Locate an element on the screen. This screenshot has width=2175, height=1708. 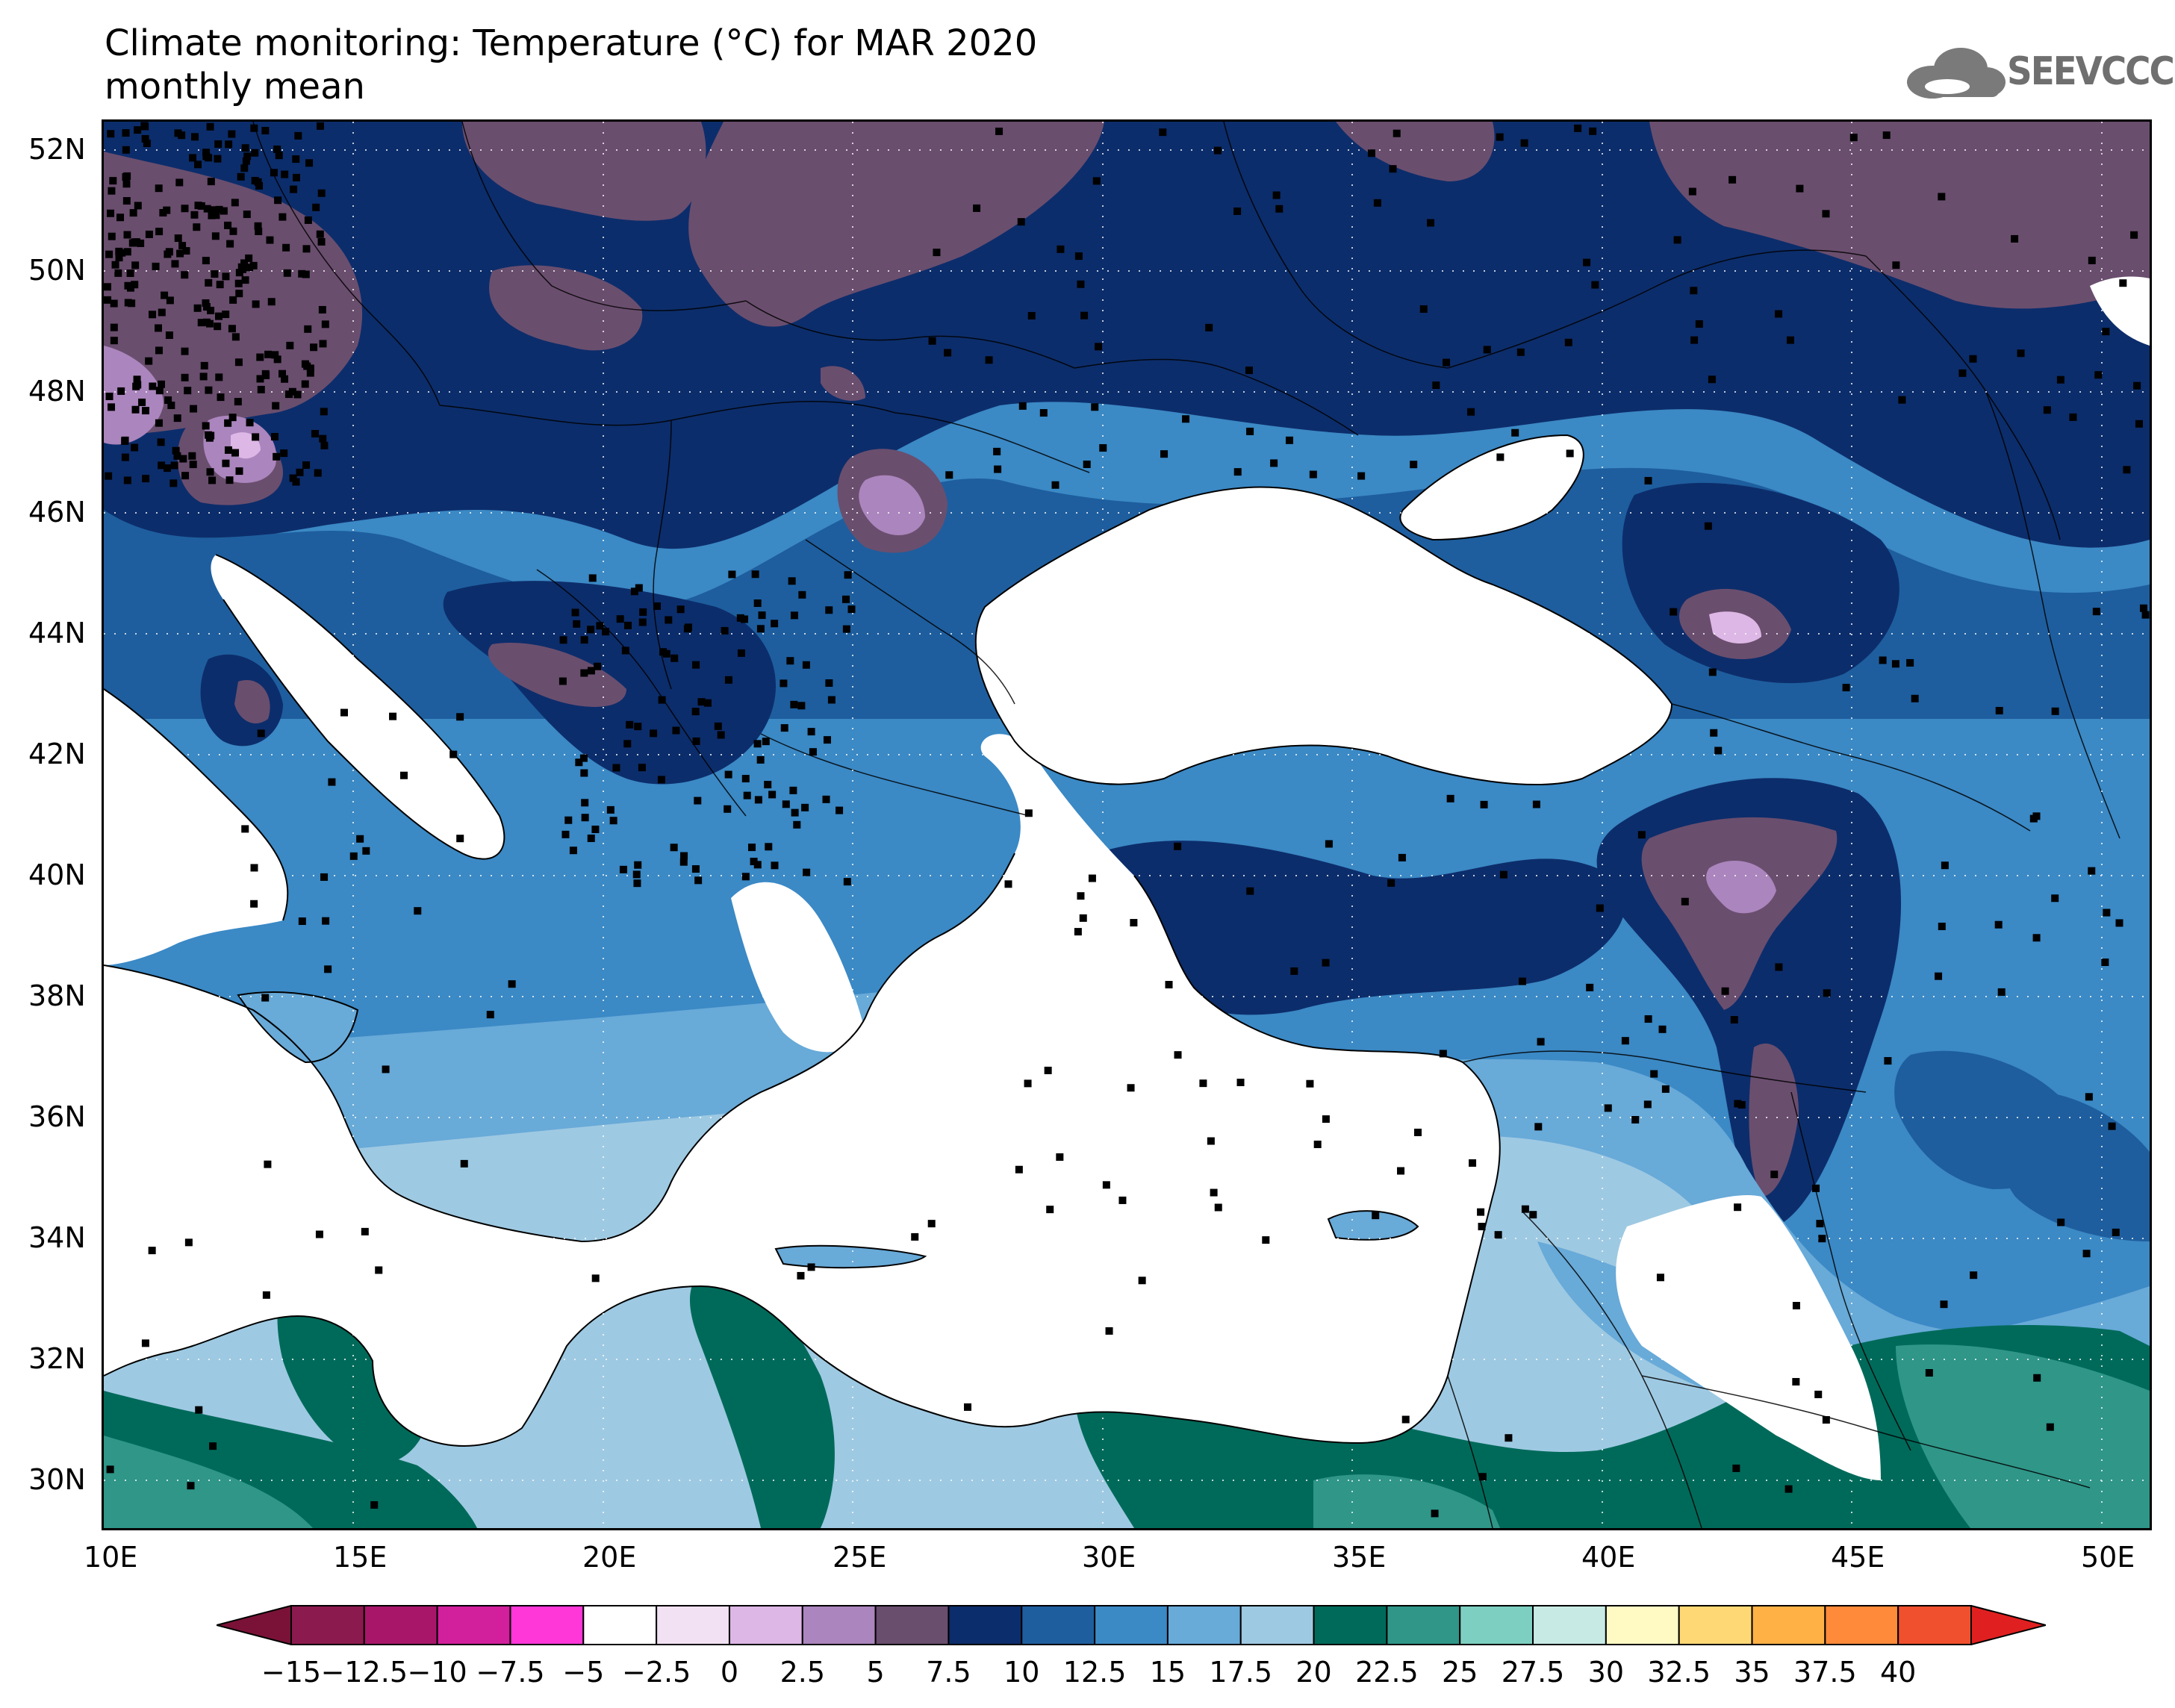
lat-label-52n: 52N is located at coordinates (57, 149).